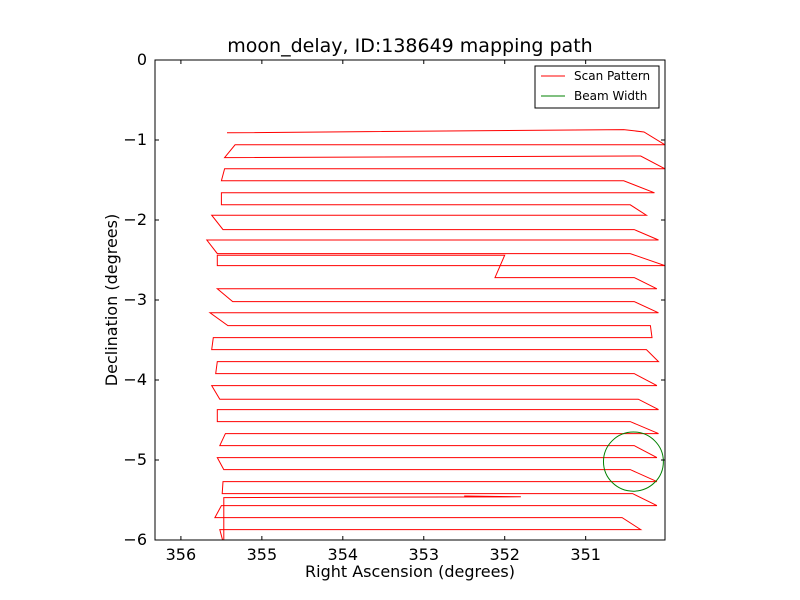  What do you see at coordinates (142, 59) in the screenshot?
I see `y-tick-label: 0` at bounding box center [142, 59].